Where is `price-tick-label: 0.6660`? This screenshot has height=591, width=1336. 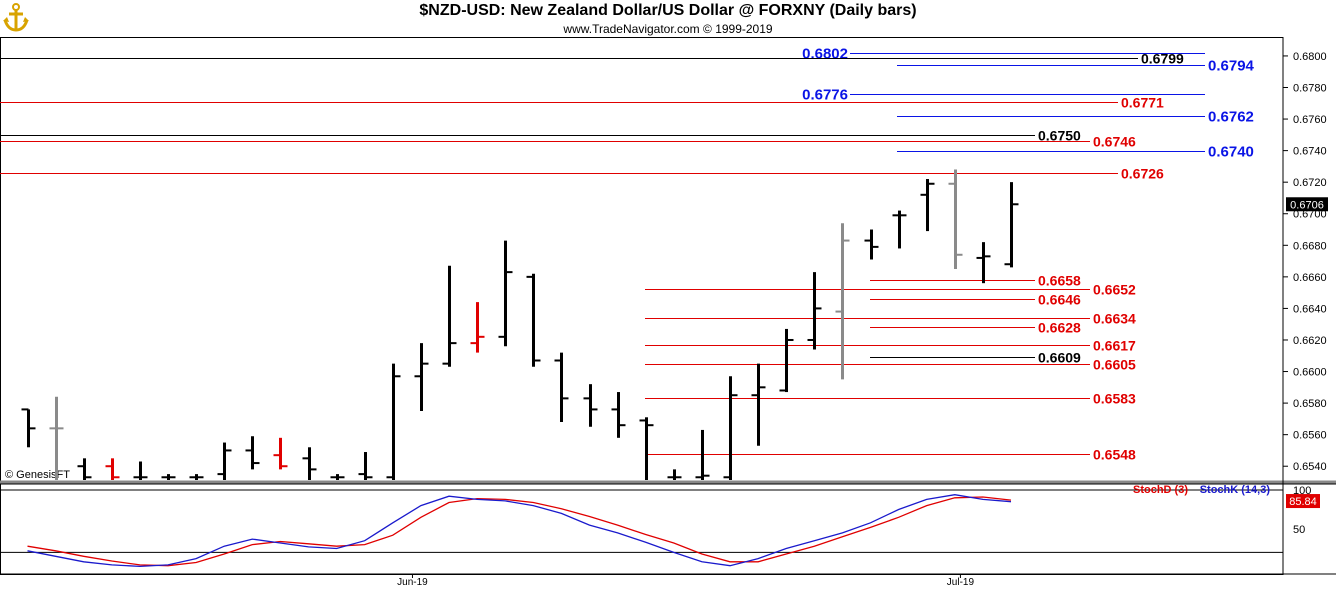
price-tick-label: 0.6660 is located at coordinates (1310, 278).